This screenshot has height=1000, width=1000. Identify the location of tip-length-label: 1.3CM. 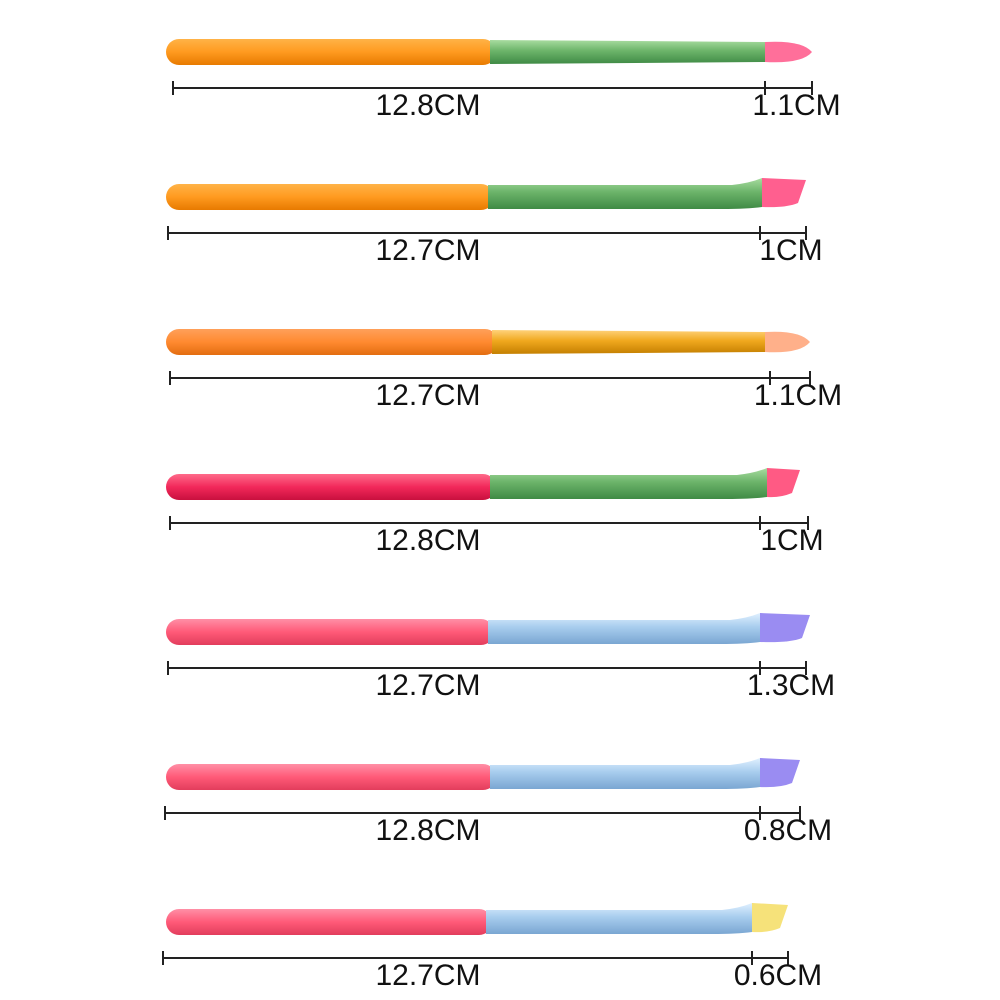
(791, 685).